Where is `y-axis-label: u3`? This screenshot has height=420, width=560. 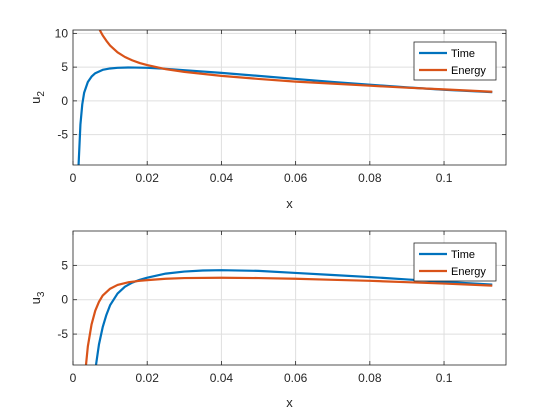
y-axis-label: u3 is located at coordinates (37, 297).